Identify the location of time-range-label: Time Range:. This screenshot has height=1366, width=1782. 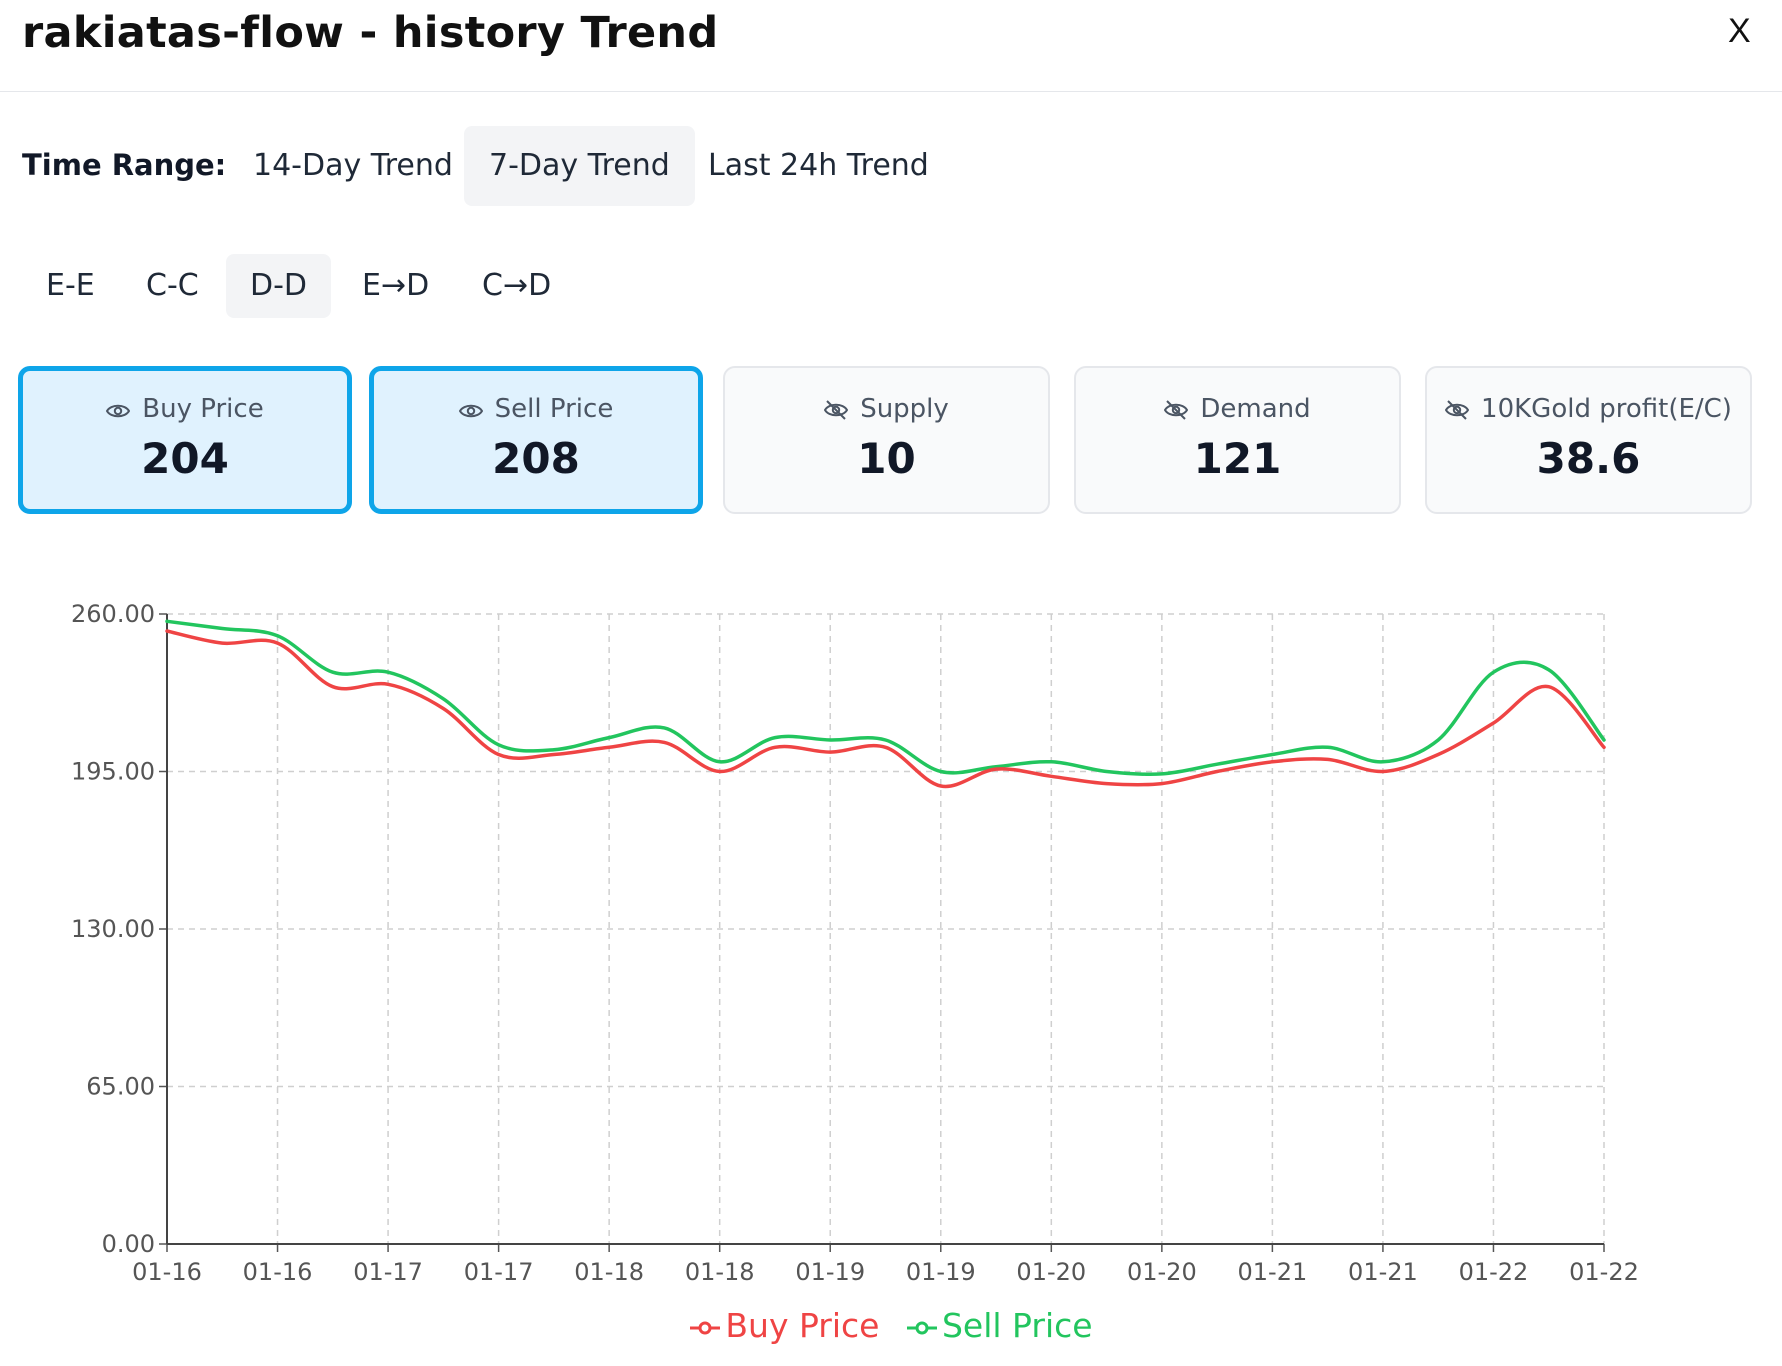
(124, 165).